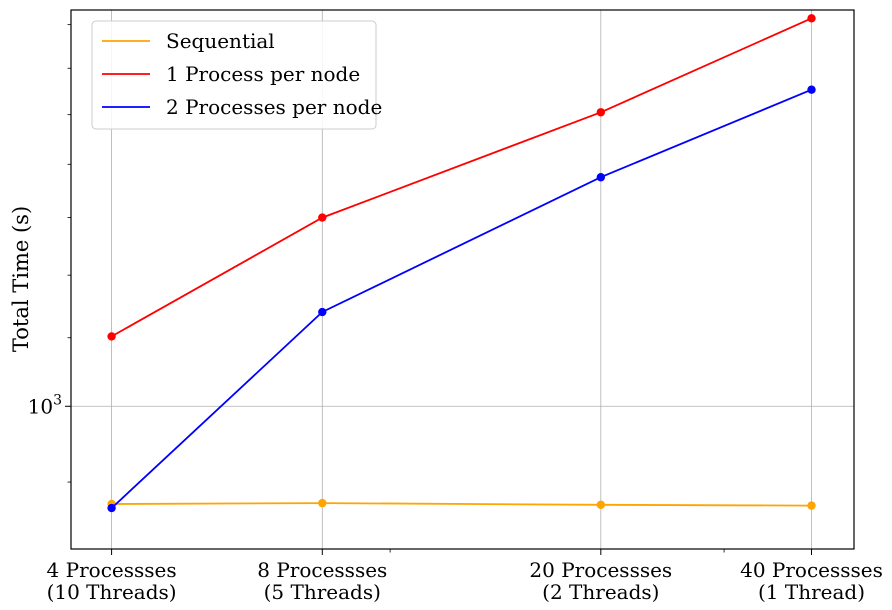 This screenshot has height=610, width=892. What do you see at coordinates (21, 279) in the screenshot?
I see `y-axis-label: Total Time (s)` at bounding box center [21, 279].